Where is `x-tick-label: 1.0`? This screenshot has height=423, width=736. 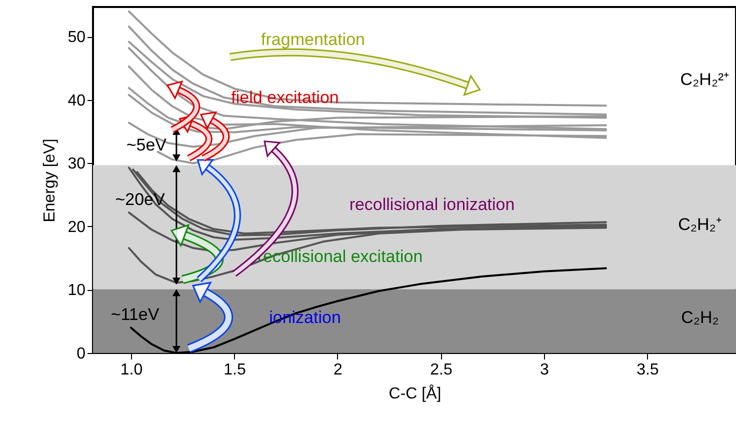
x-tick-label: 1.0 is located at coordinates (131, 370).